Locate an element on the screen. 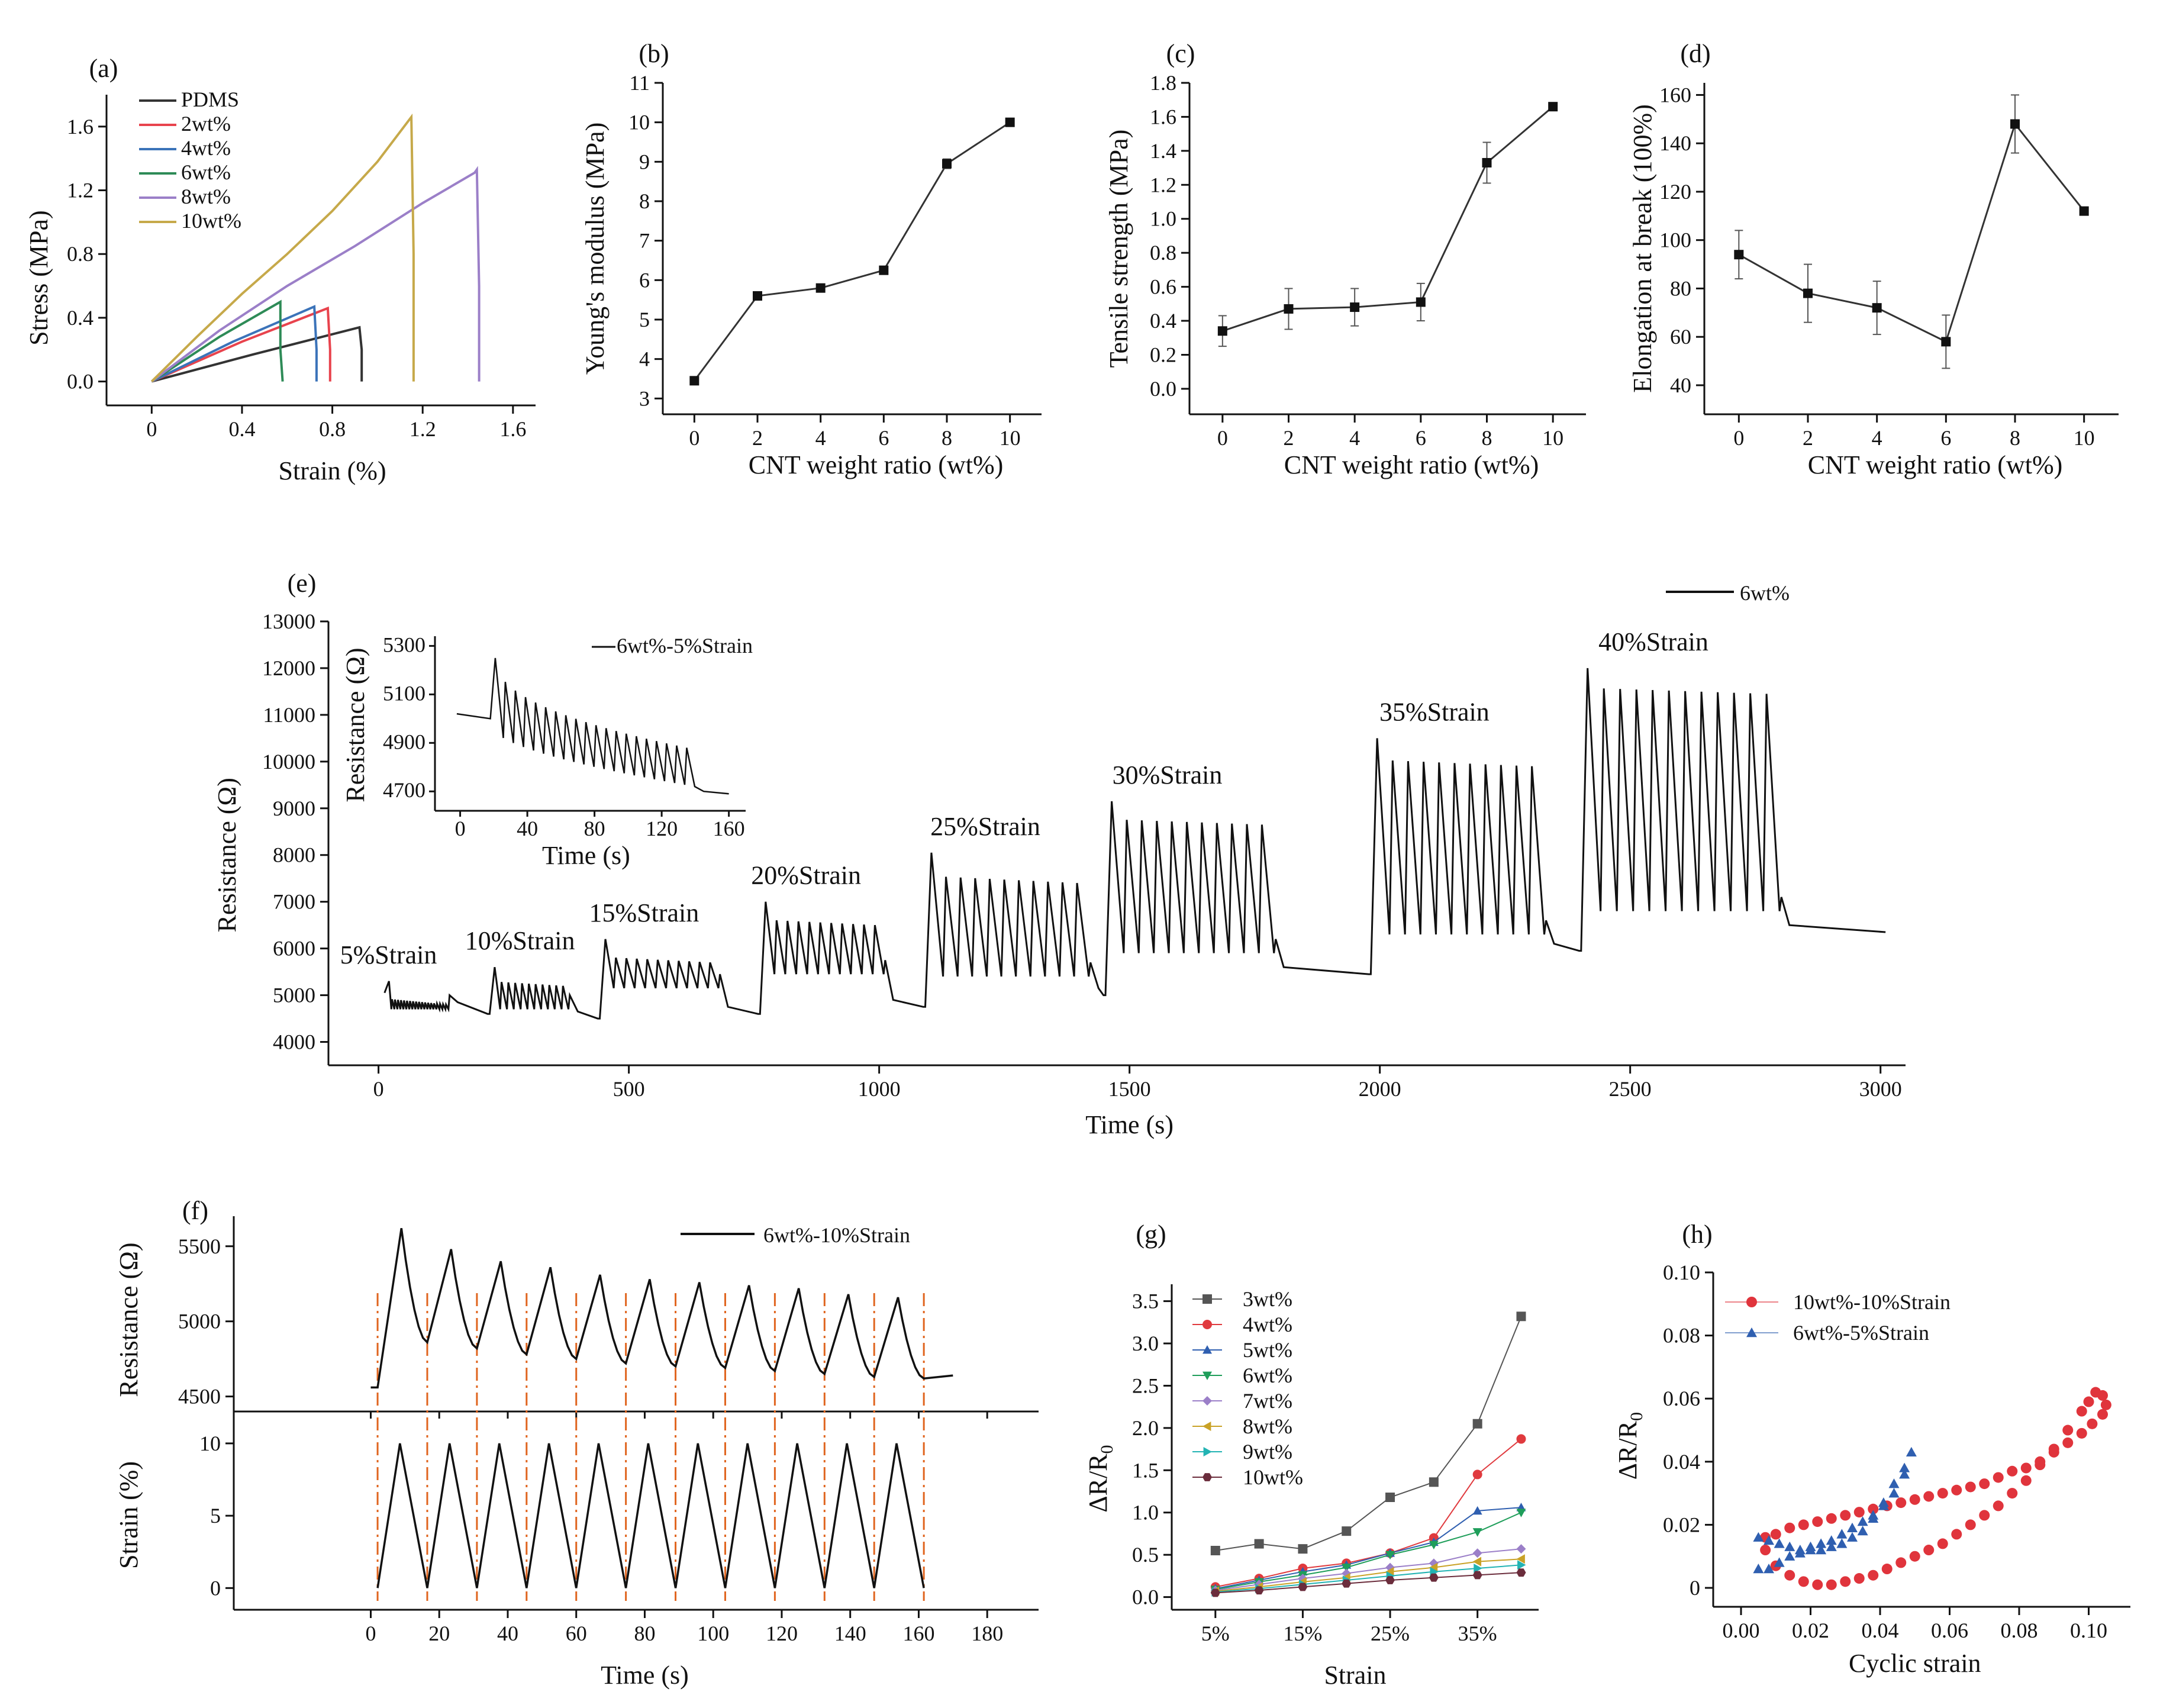  y-tick-label: 120 is located at coordinates (1675, 192).